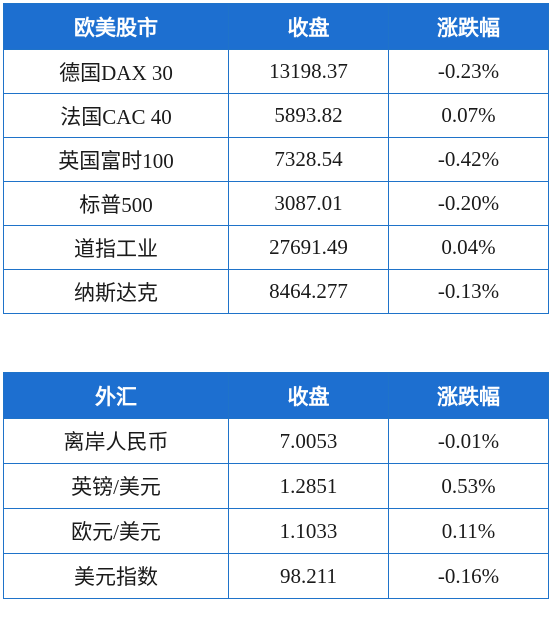  What do you see at coordinates (116, 531) in the screenshot?
I see `currency-name: 欧元/美元` at bounding box center [116, 531].